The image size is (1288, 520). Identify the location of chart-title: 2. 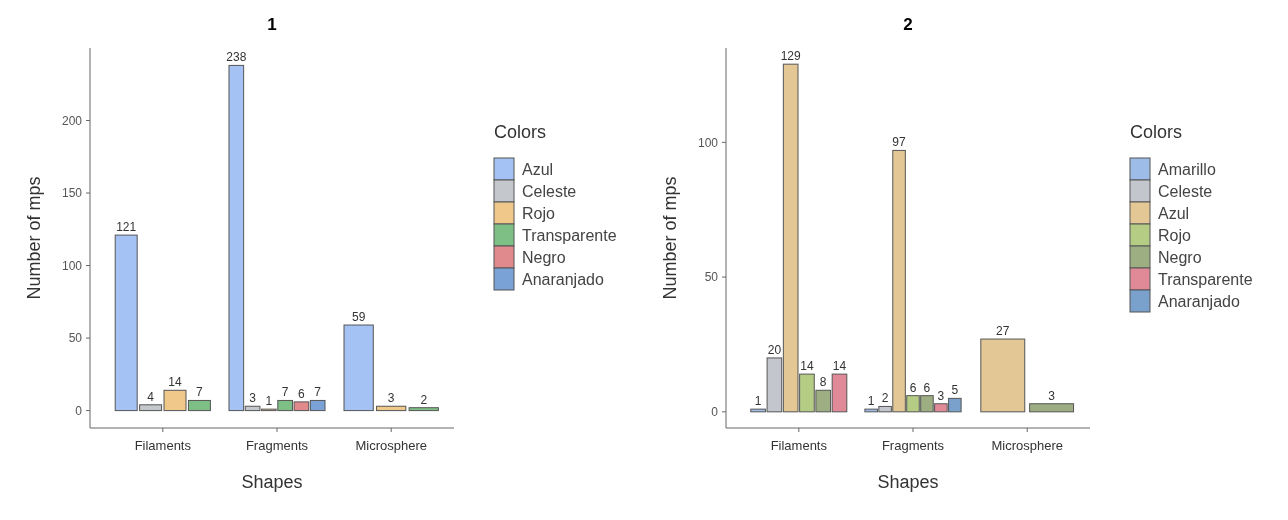
(908, 24).